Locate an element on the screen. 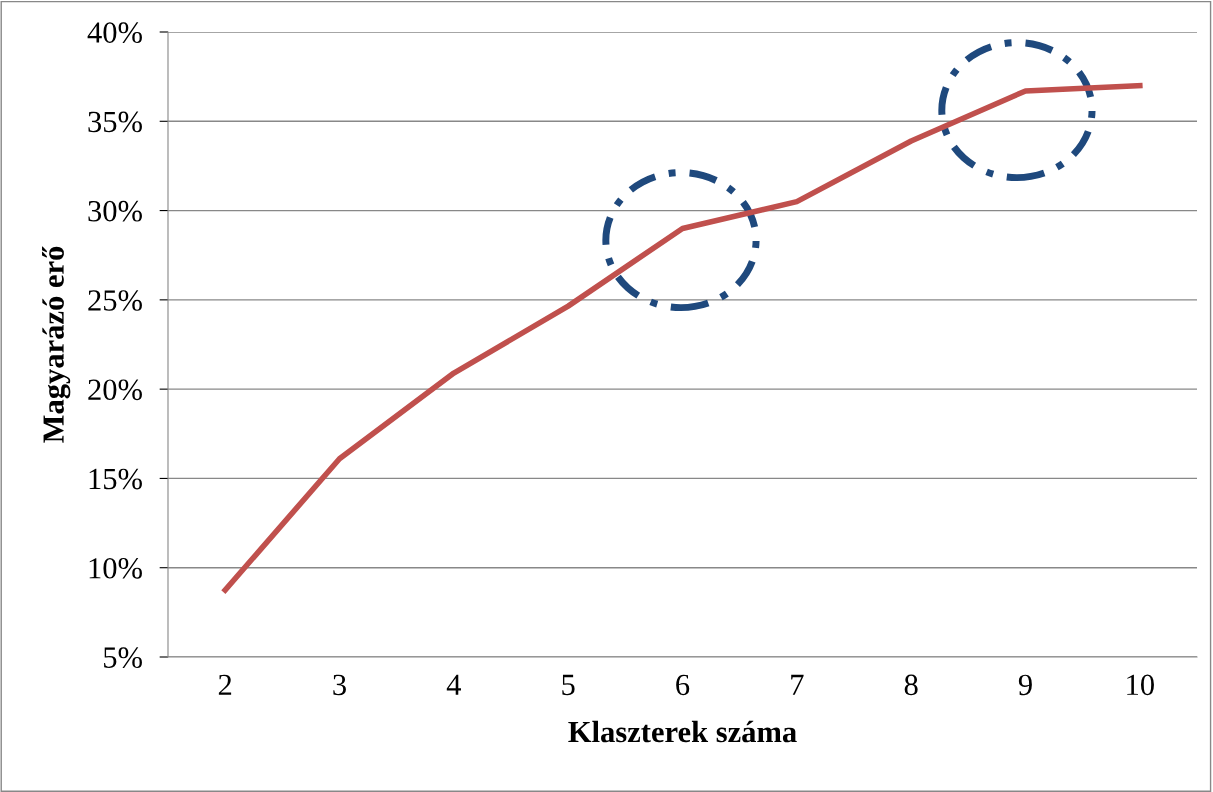  x-tick-label: 10 is located at coordinates (1140, 685).